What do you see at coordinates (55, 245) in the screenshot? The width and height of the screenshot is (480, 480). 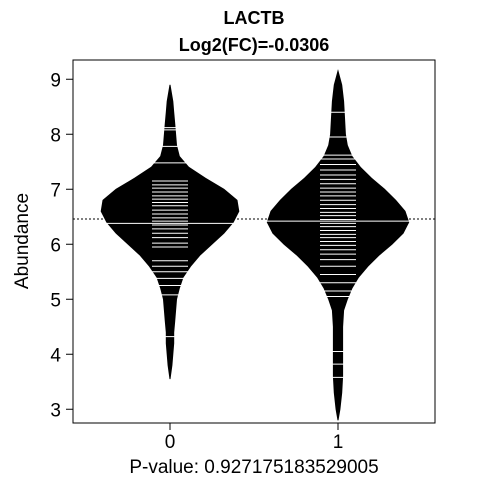 I see `y-tick-label: 6` at bounding box center [55, 245].